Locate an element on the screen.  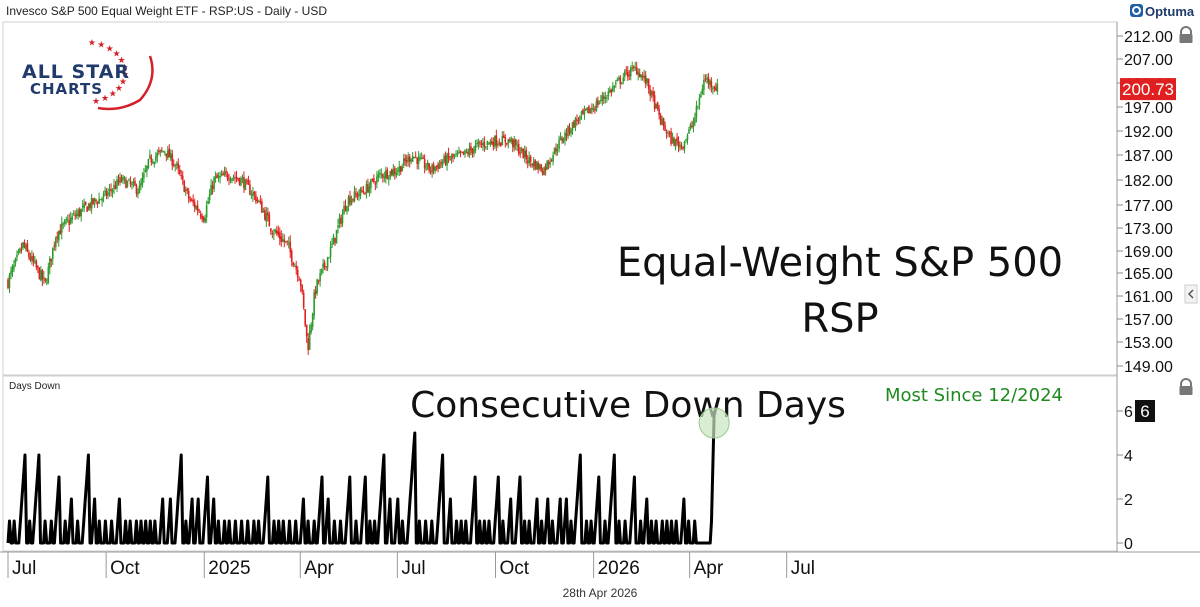
last-value-badge: 6 is located at coordinates (1145, 411).